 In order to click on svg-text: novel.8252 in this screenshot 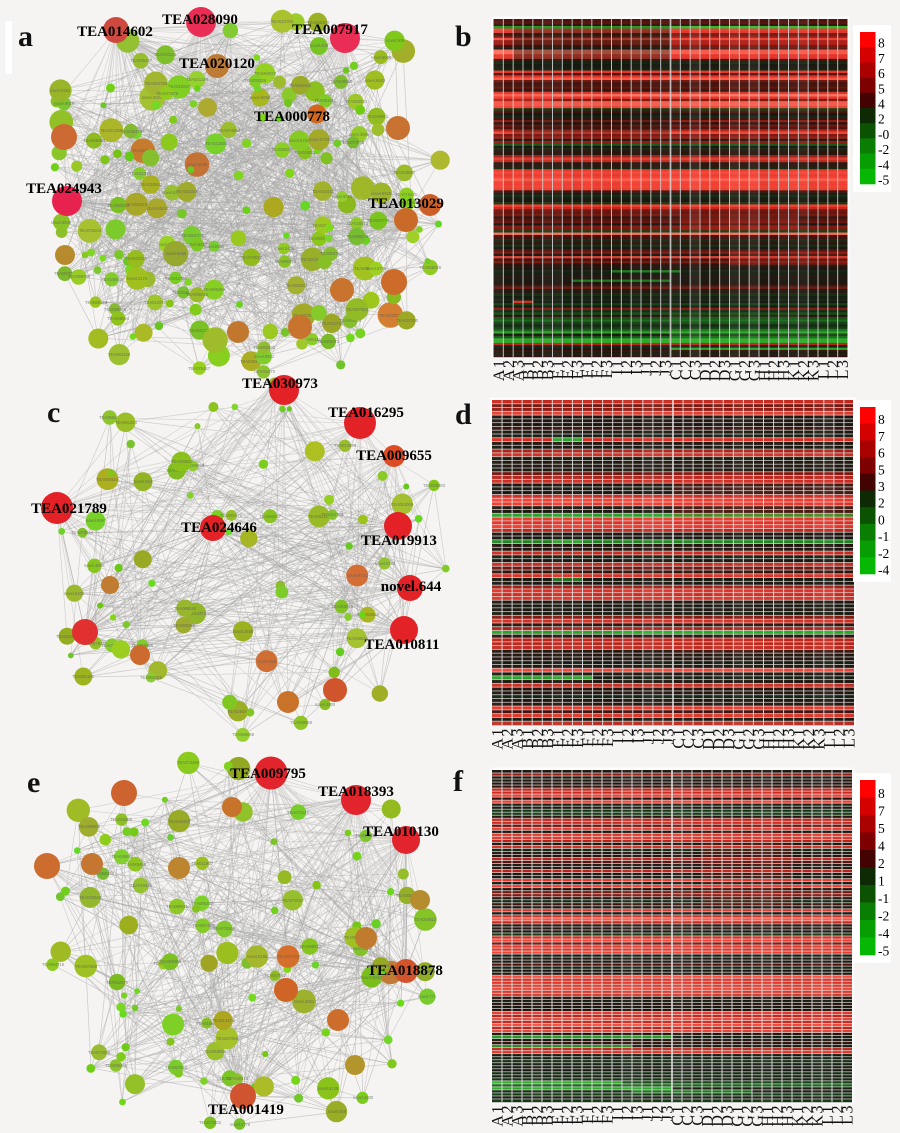, I will do `click(372, 977)`.